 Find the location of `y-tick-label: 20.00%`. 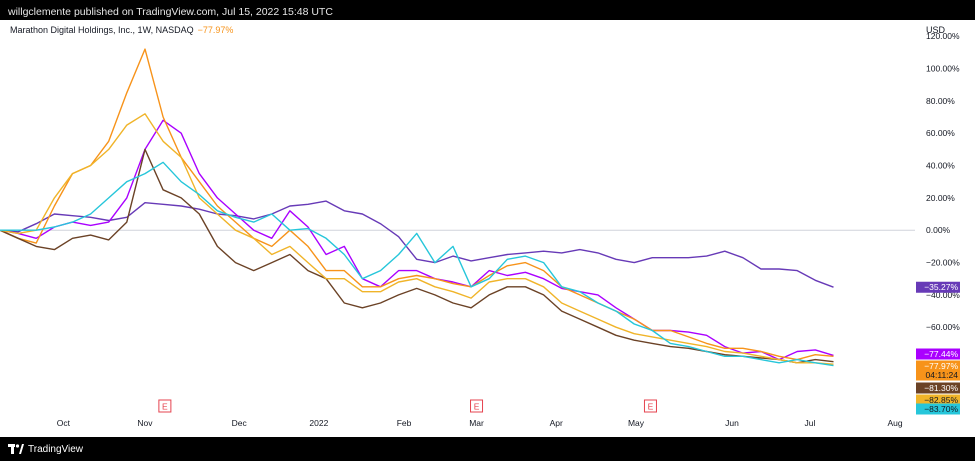

y-tick-label: 20.00% is located at coordinates (940, 198).